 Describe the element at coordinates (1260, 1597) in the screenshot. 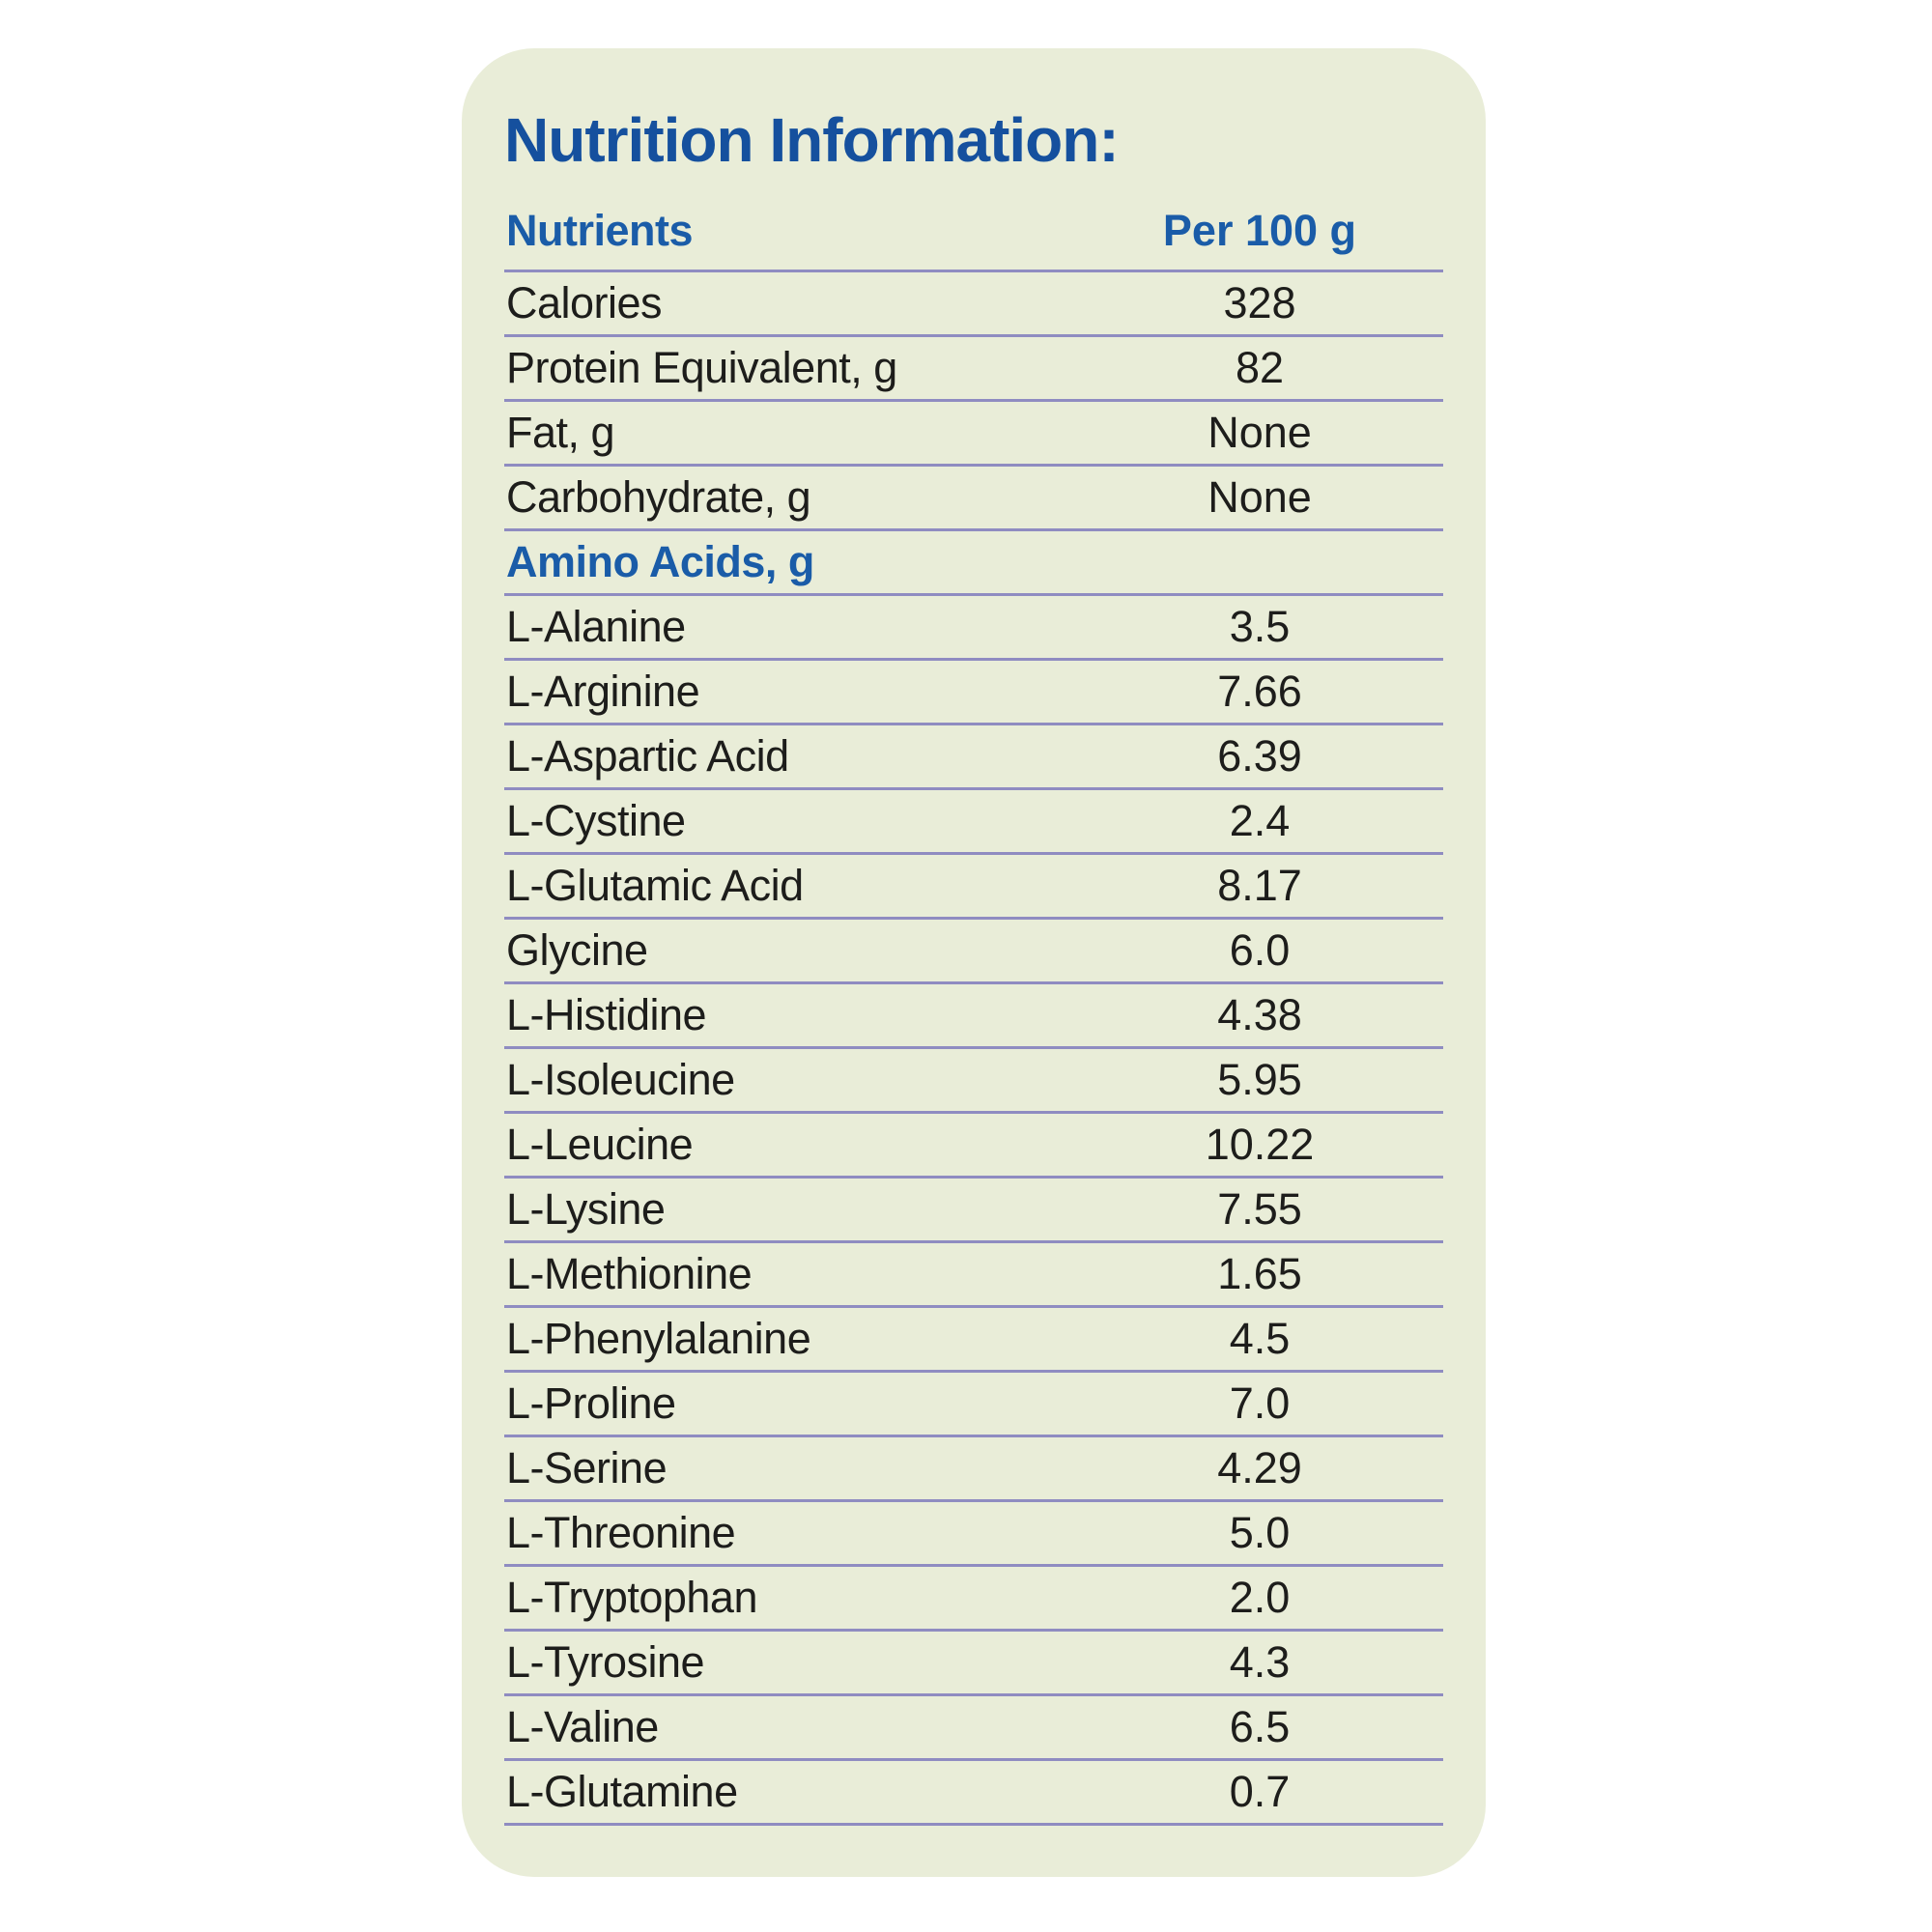

I see `nutrient-value: 2.0` at that location.